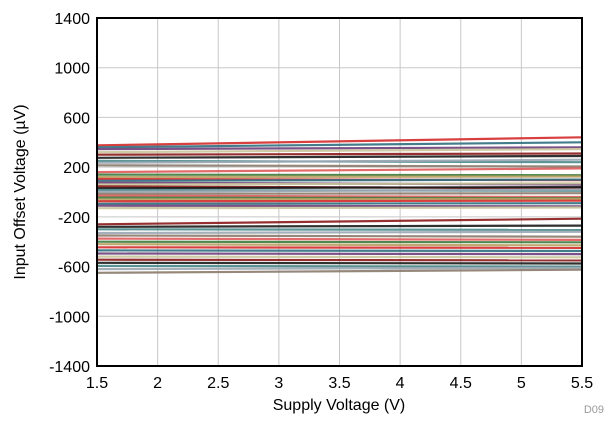  What do you see at coordinates (339, 405) in the screenshot?
I see `x-axis-title: Supply Voltage (V)` at bounding box center [339, 405].